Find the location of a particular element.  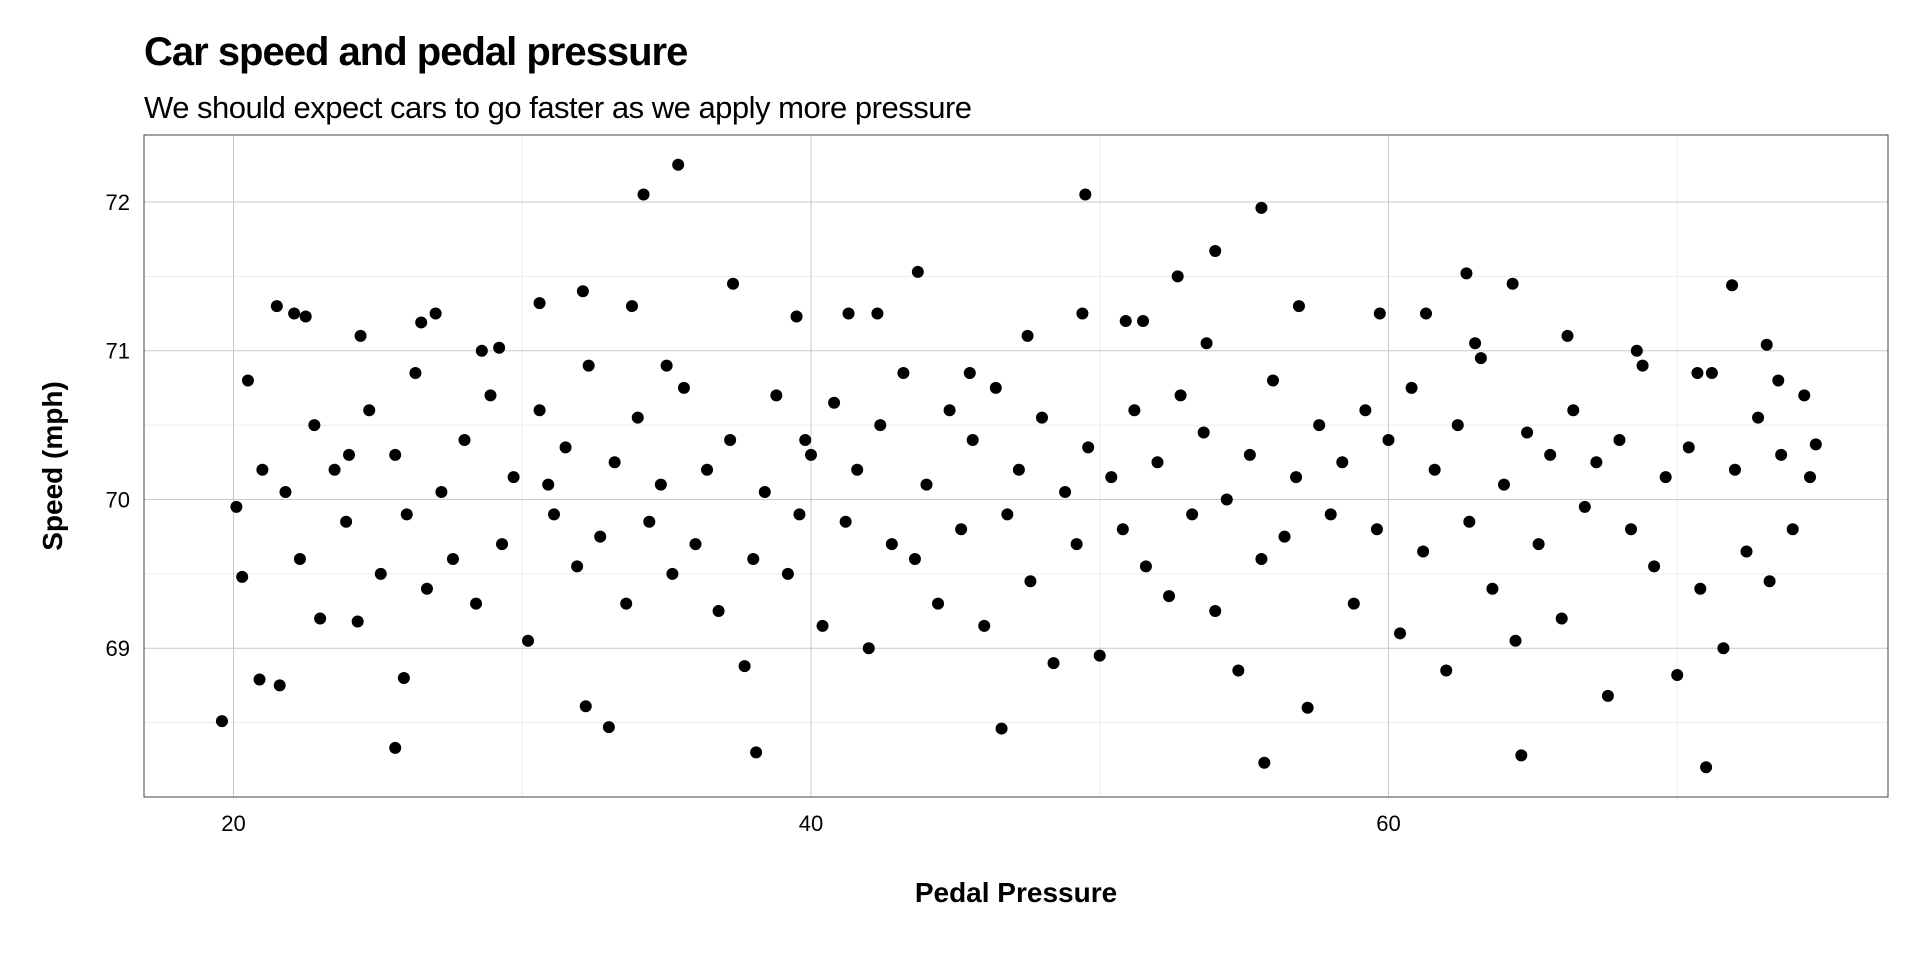

y-axis-ticks: 69 70 71 72 is located at coordinates (118, 425).